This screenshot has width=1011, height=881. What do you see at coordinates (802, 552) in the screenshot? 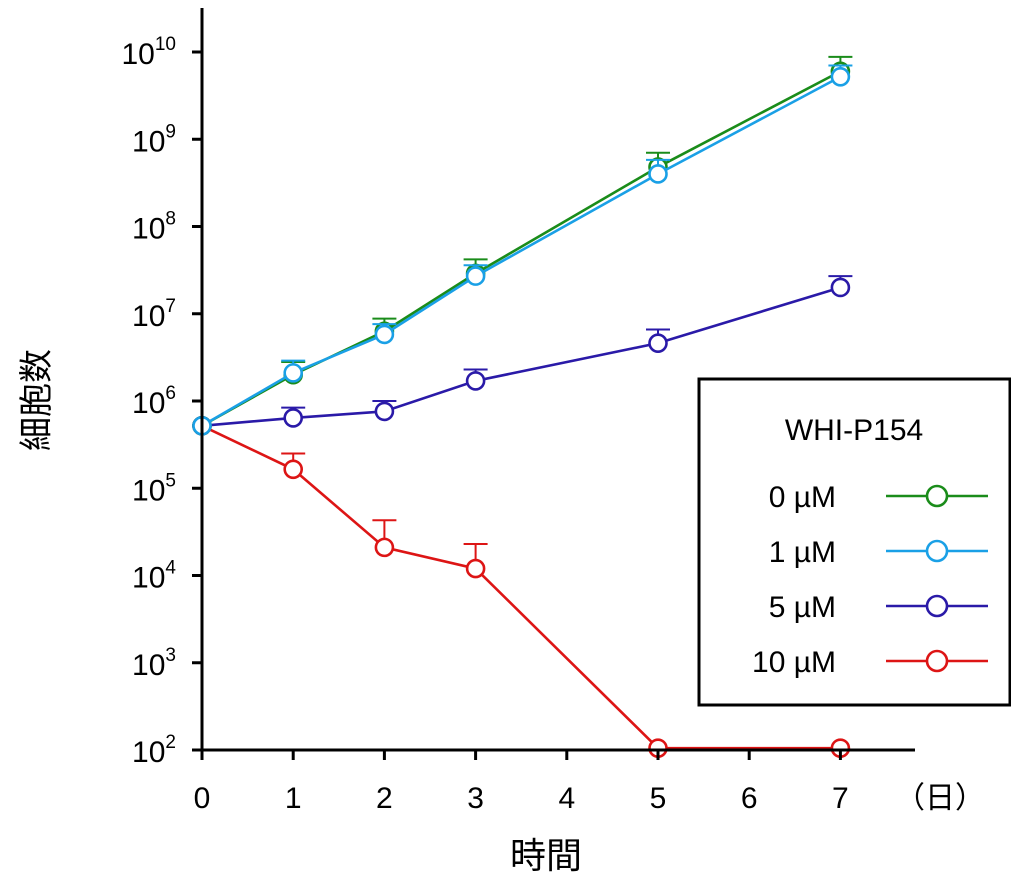
I see `legend-label: 1 µM` at bounding box center [802, 552].